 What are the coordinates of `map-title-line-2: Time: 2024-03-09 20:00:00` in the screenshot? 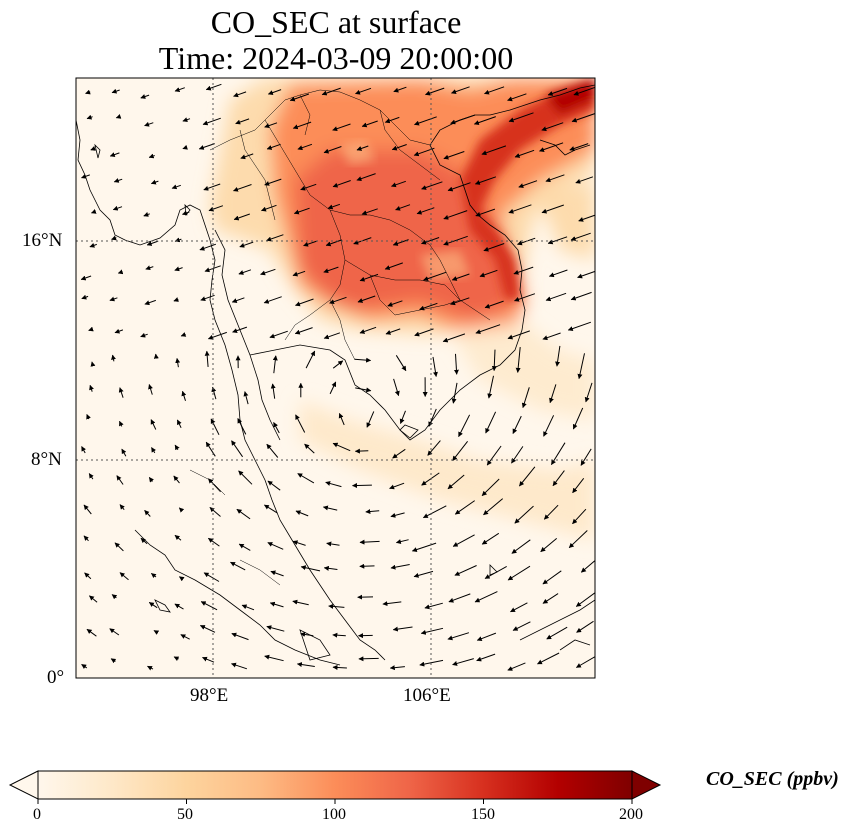 It's located at (336, 58).